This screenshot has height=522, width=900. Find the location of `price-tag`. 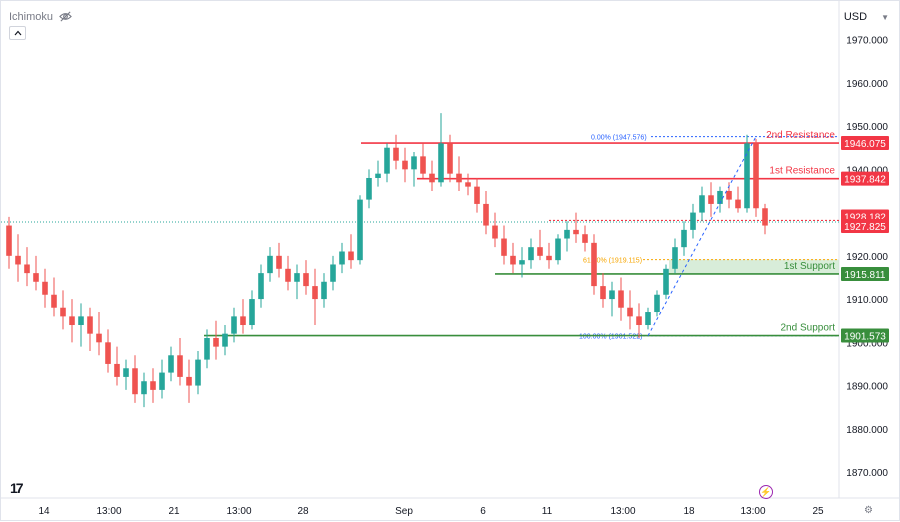

price-tag is located at coordinates (865, 178).